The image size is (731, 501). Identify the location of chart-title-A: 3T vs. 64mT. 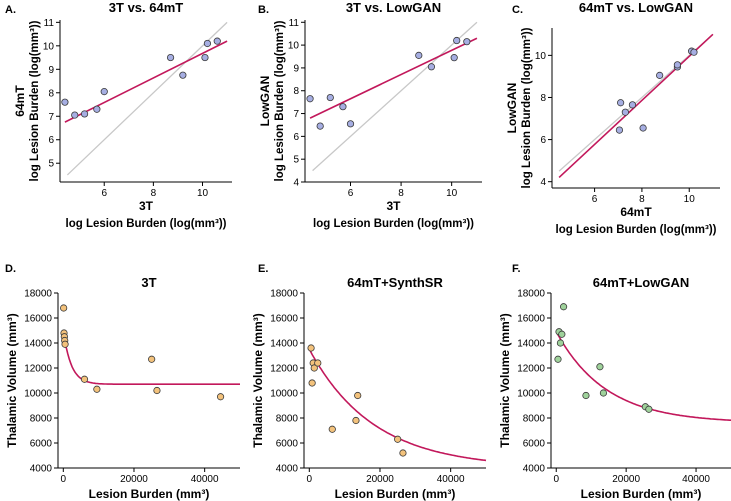
(146, 7).